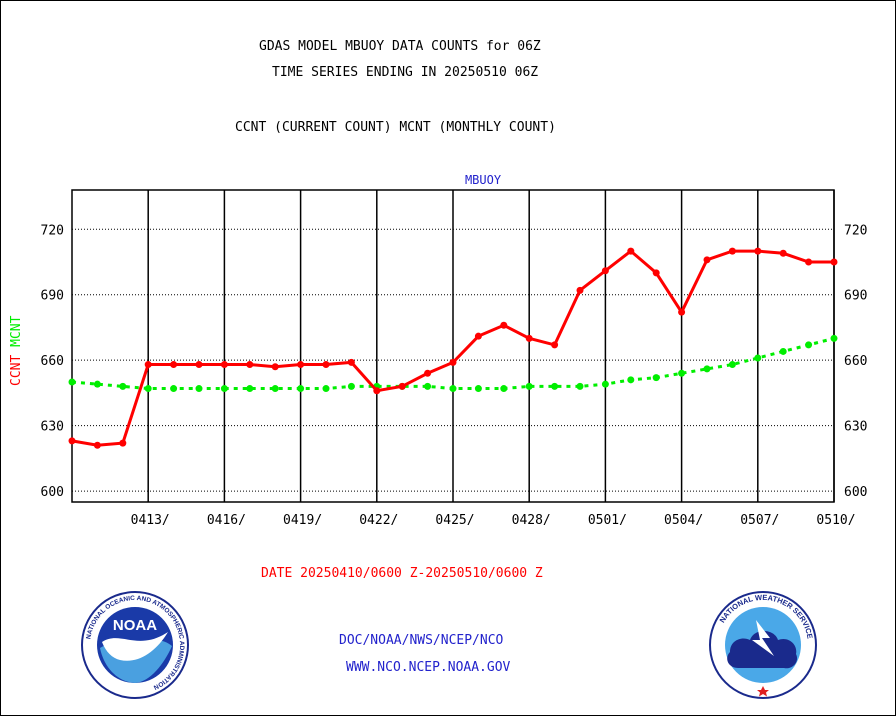 The image size is (896, 716). What do you see at coordinates (531, 520) in the screenshot?
I see `x-tick-label: 0428/` at bounding box center [531, 520].